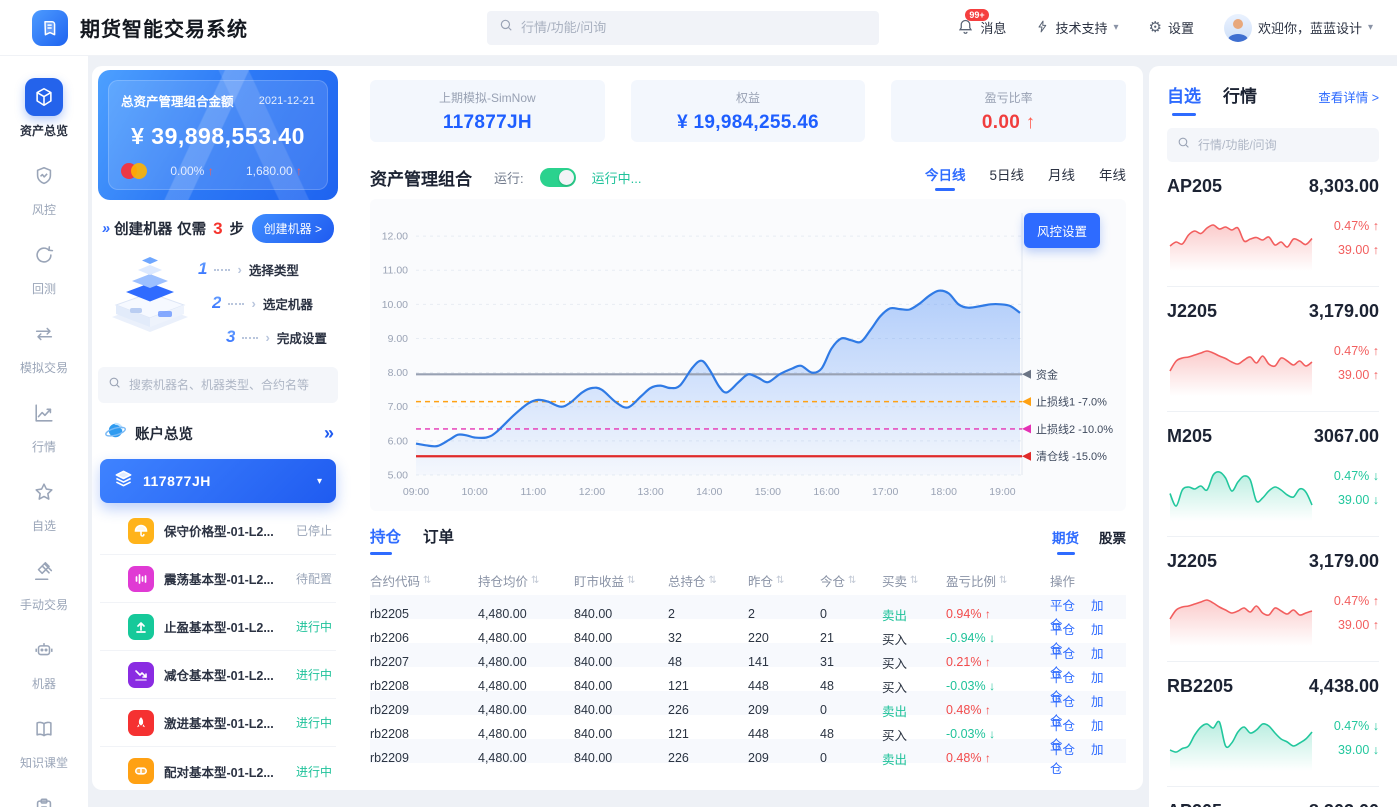  What do you see at coordinates (222, 270) in the screenshot?
I see `step-dash` at bounding box center [222, 270].